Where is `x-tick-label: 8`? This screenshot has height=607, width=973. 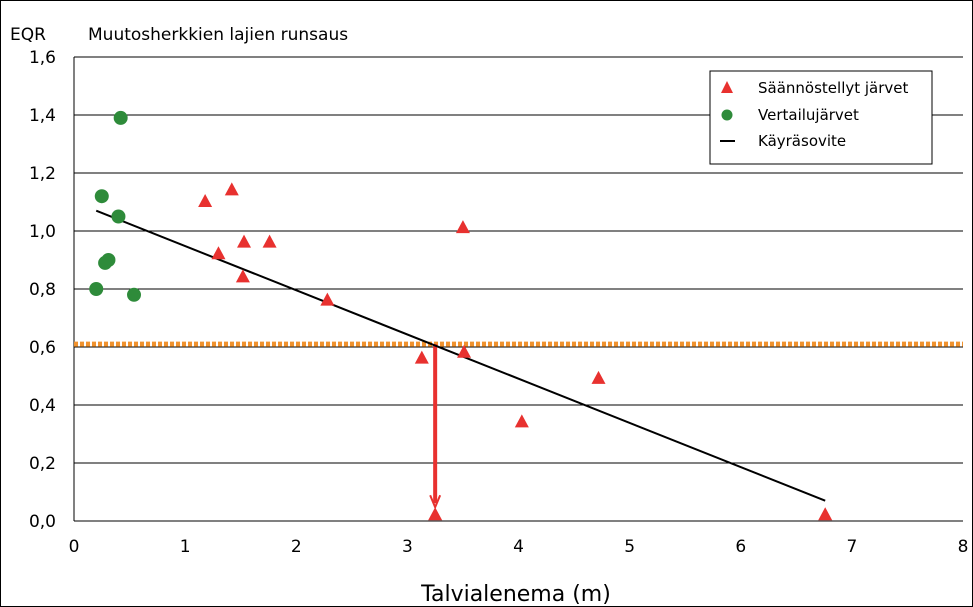
x-tick-label: 8 is located at coordinates (963, 547).